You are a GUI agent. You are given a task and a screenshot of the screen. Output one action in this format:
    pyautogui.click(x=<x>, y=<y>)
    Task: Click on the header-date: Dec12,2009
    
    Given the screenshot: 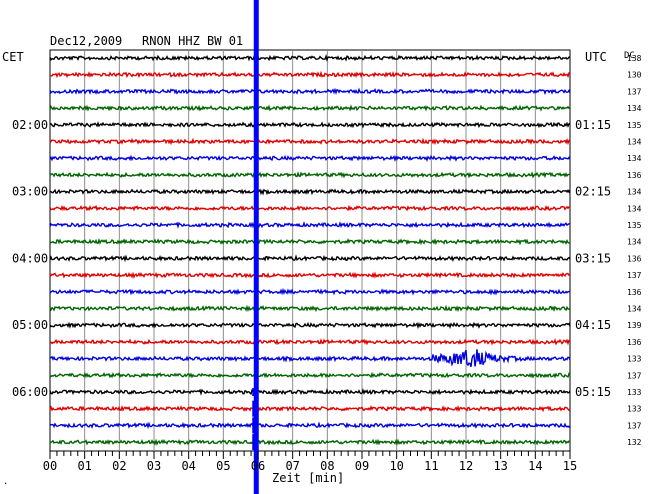 What is the action you would take?
    pyautogui.click(x=86, y=41)
    